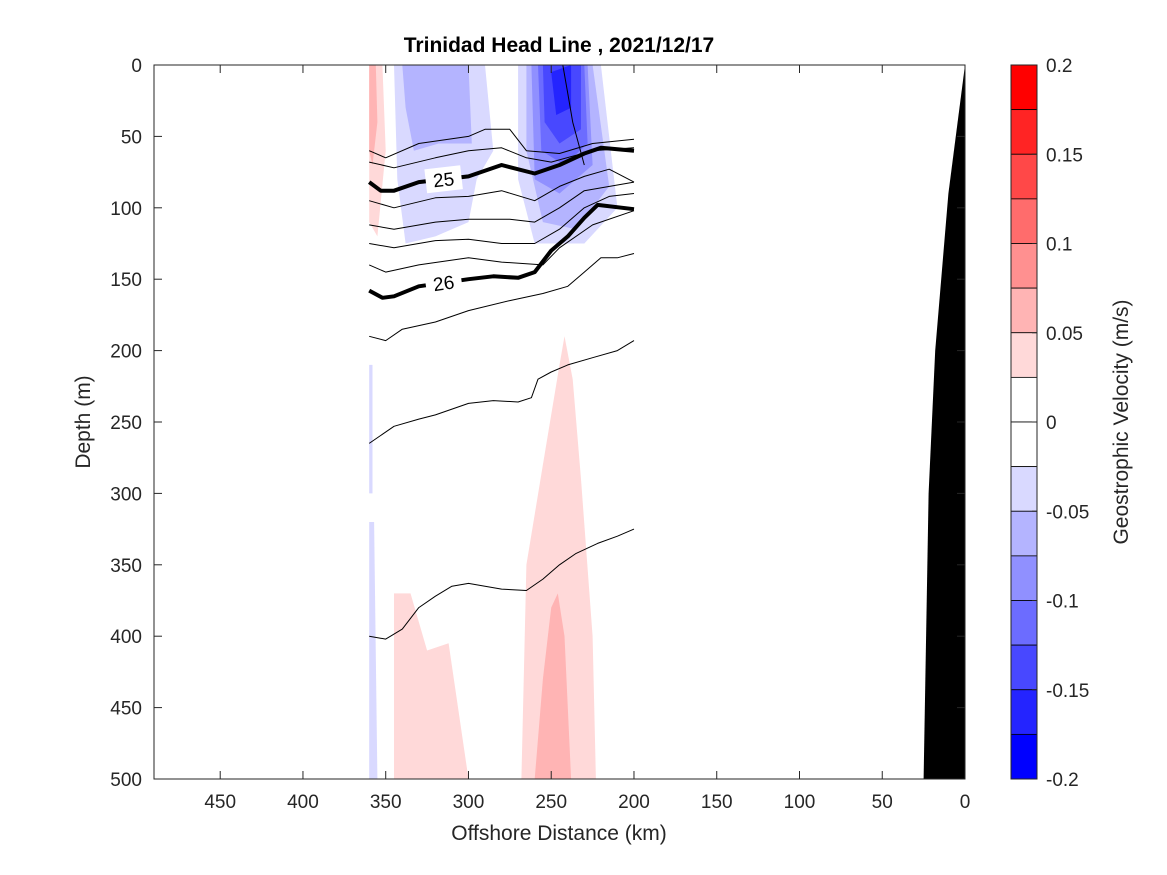 The width and height of the screenshot is (1167, 875). I want to click on colorbar-tick-label-1: 0.15, so click(1064, 155).